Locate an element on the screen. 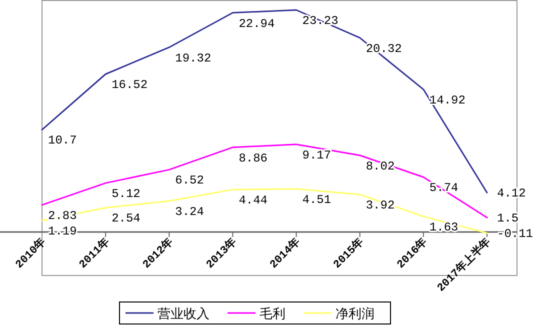  data-label: 14.92 is located at coordinates (447, 100).